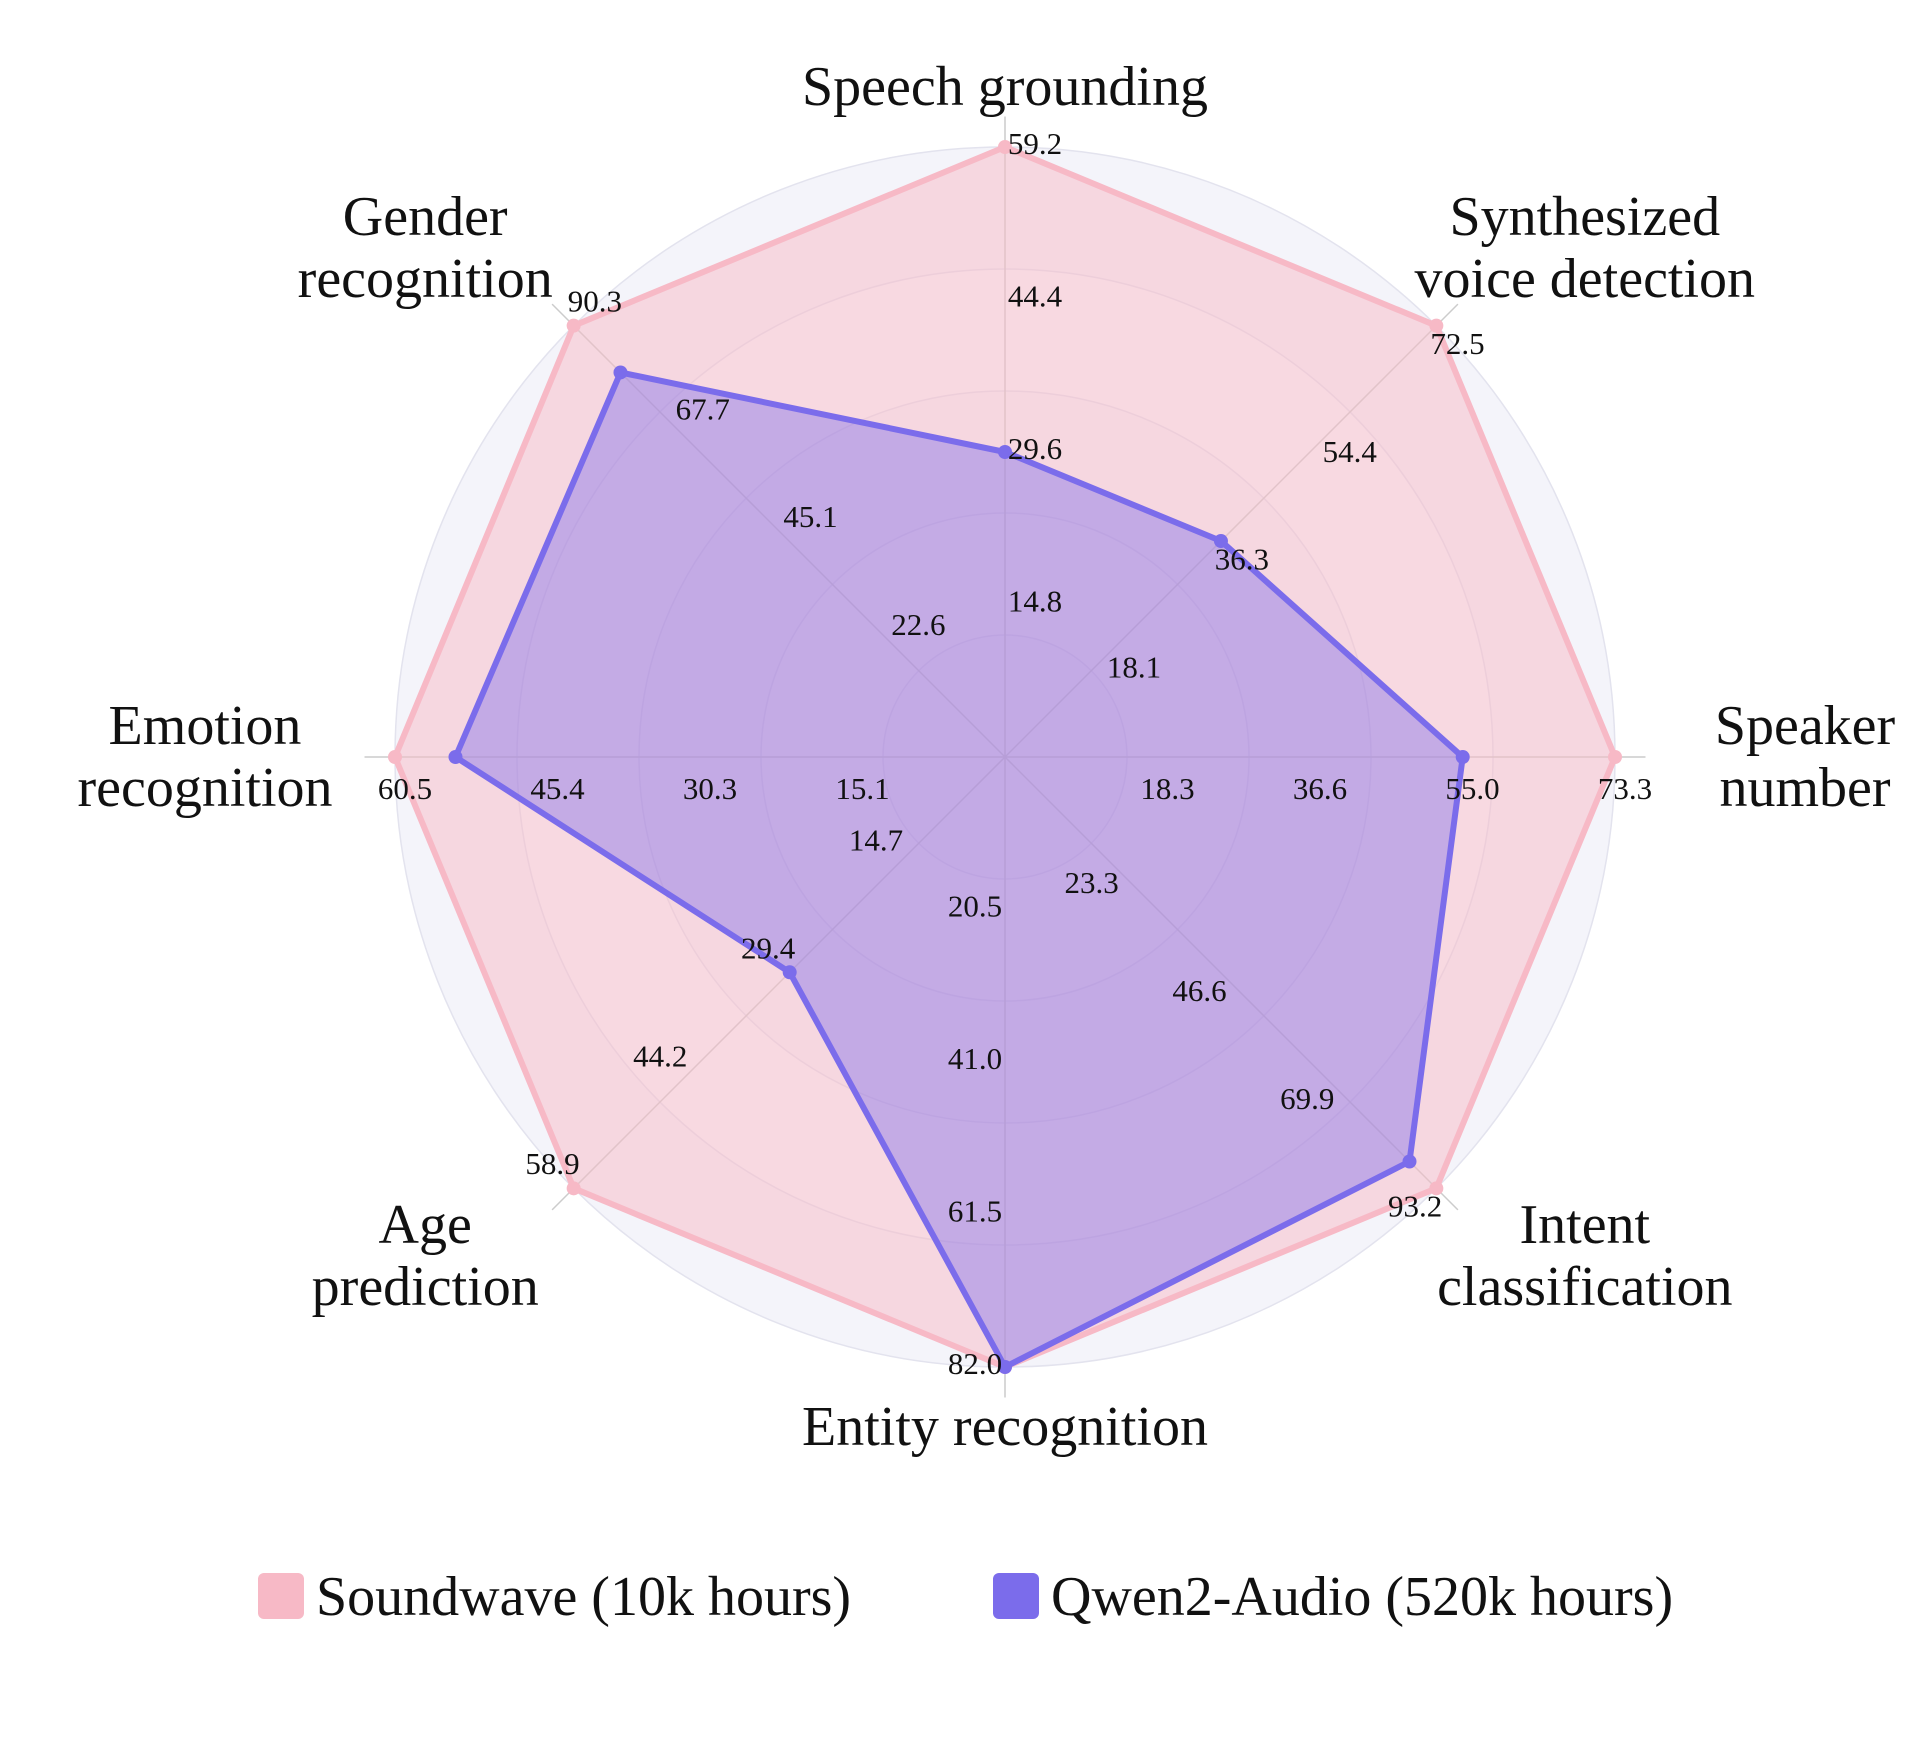 This screenshot has width=1926, height=1737. Describe the element at coordinates (975, 906) in the screenshot. I see `tick-label-4-0: 20.5` at that location.